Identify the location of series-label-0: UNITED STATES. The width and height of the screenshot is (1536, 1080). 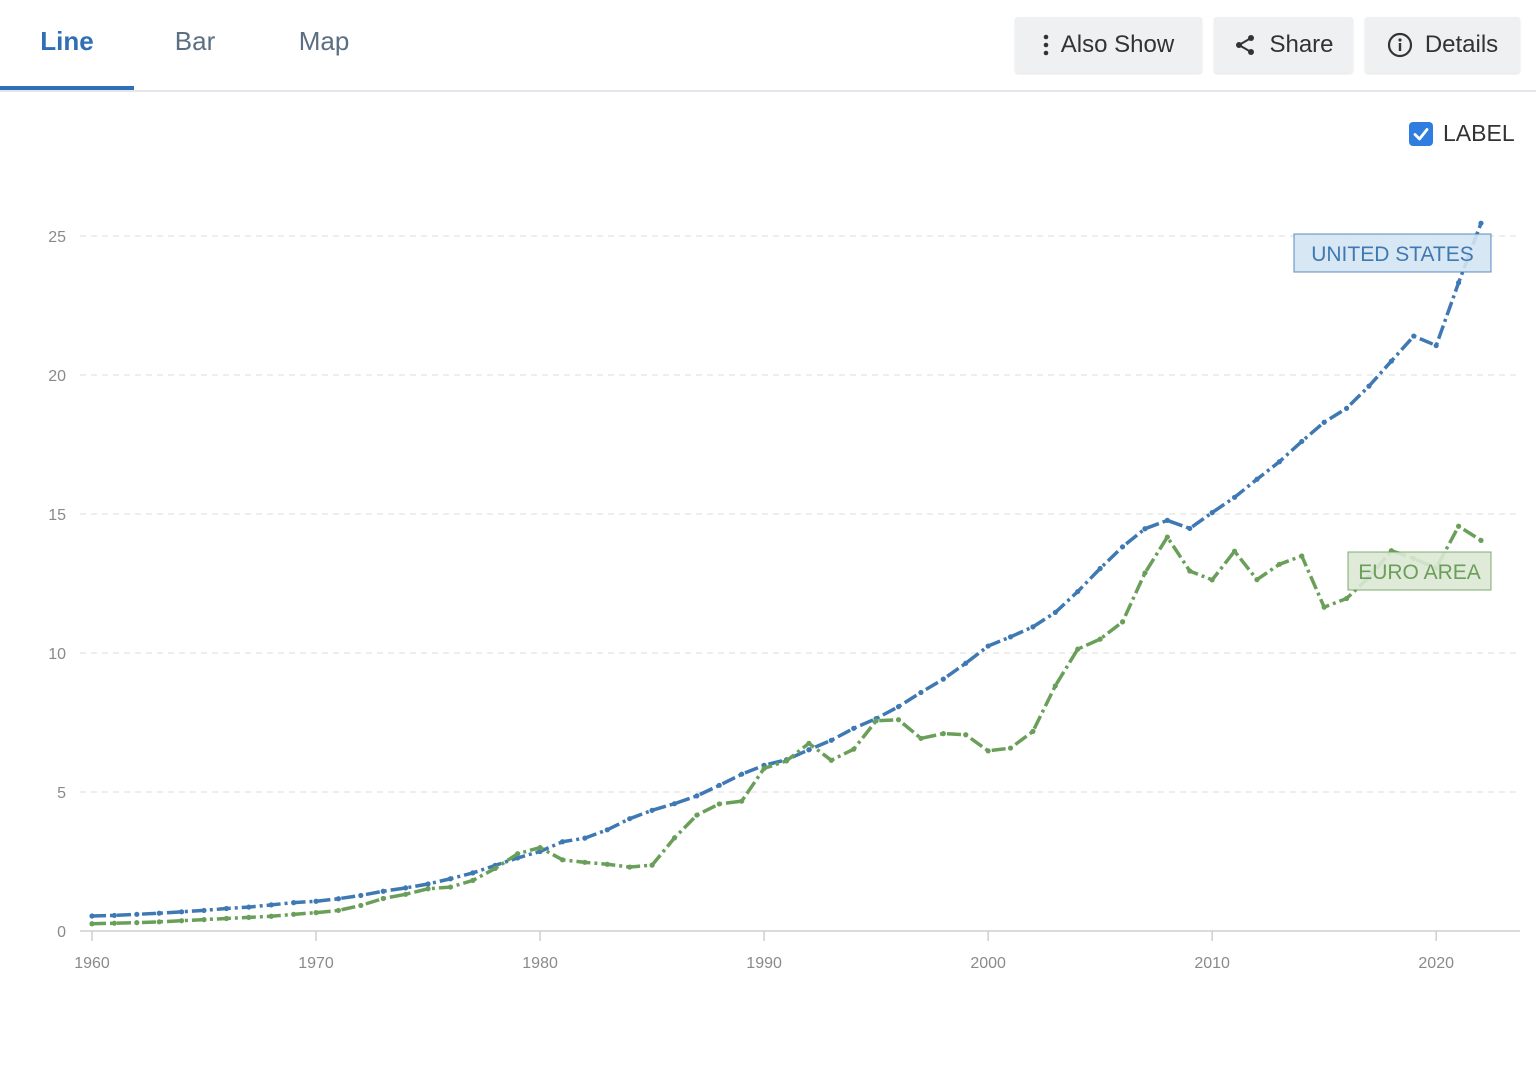
(1392, 253).